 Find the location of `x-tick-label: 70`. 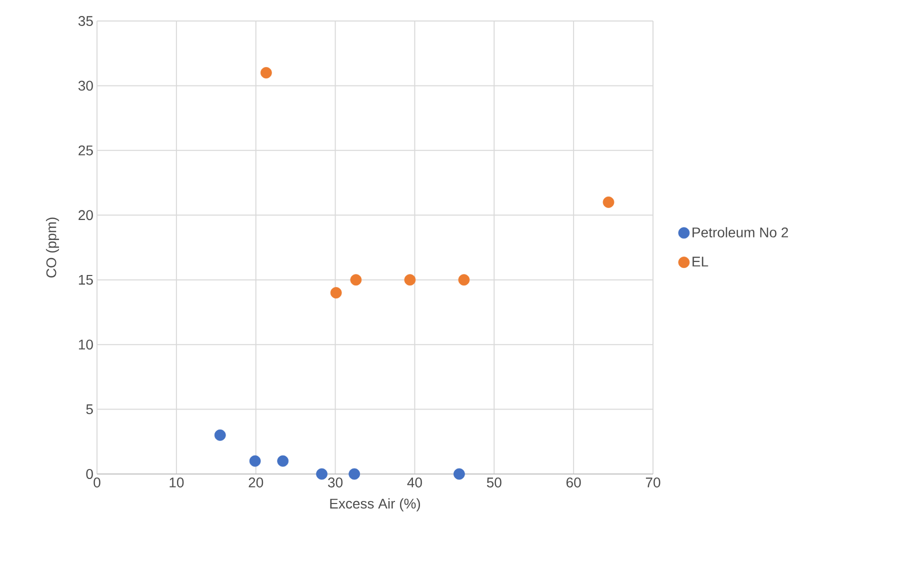

x-tick-label: 70 is located at coordinates (653, 483).